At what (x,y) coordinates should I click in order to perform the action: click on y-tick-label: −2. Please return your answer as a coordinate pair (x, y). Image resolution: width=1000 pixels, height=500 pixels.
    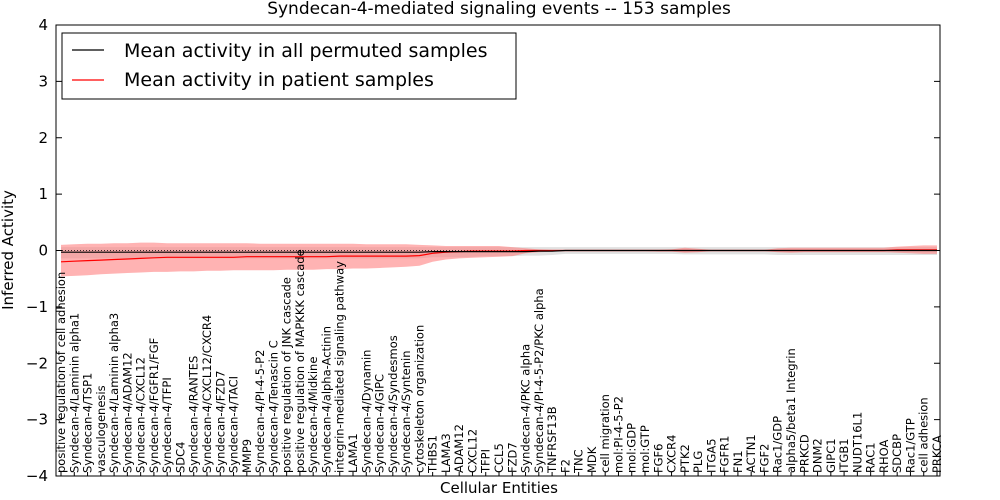
    Looking at the image, I should click on (37, 363).